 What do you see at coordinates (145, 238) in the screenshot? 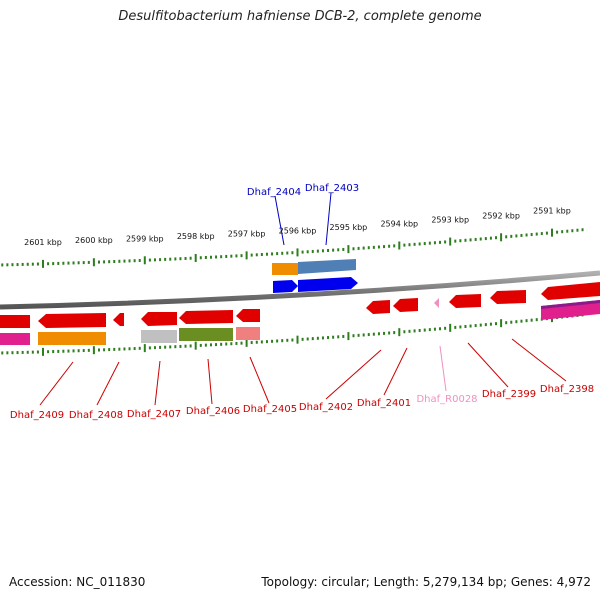
I see `scale-tick-label: 2599 kbp` at bounding box center [145, 238].